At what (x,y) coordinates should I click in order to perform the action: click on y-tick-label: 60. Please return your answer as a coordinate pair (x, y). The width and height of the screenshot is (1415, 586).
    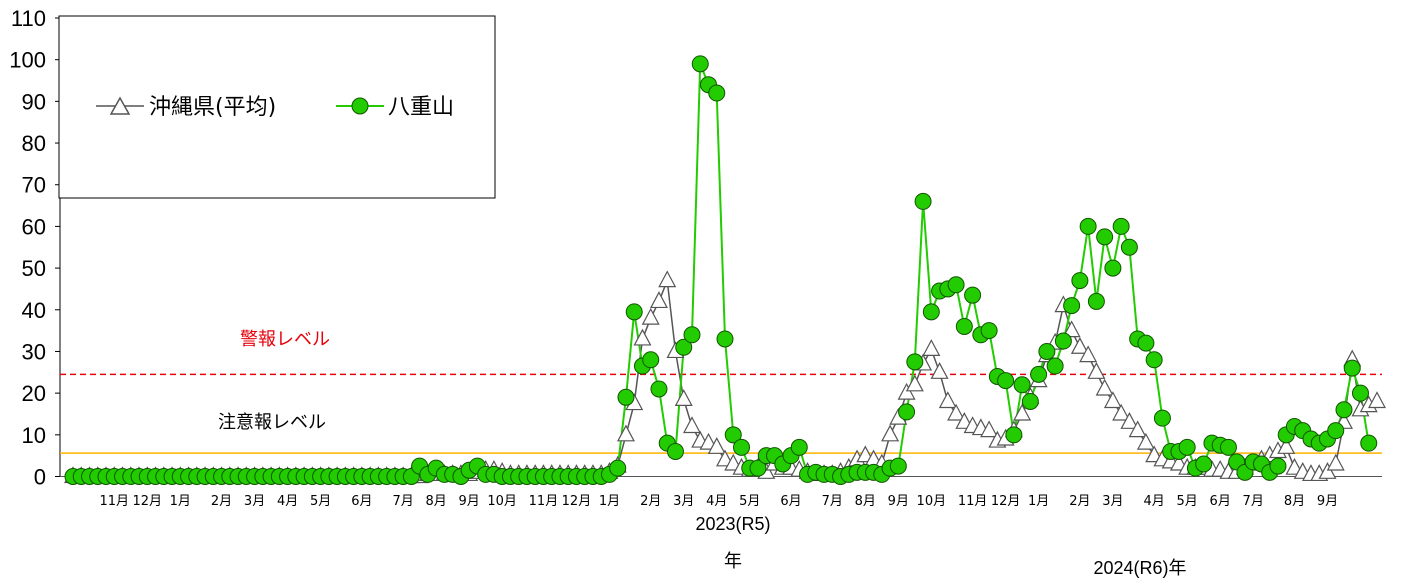
    Looking at the image, I should click on (34, 226).